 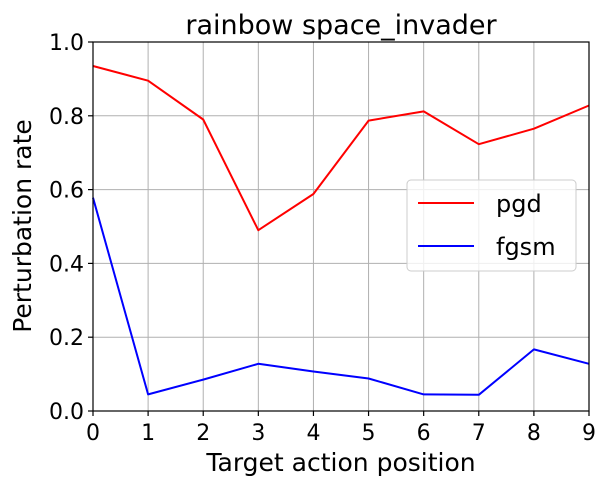 I want to click on x-axis: 0 1 2 3 4 5 6 7 8 9, so click(x=341, y=428).